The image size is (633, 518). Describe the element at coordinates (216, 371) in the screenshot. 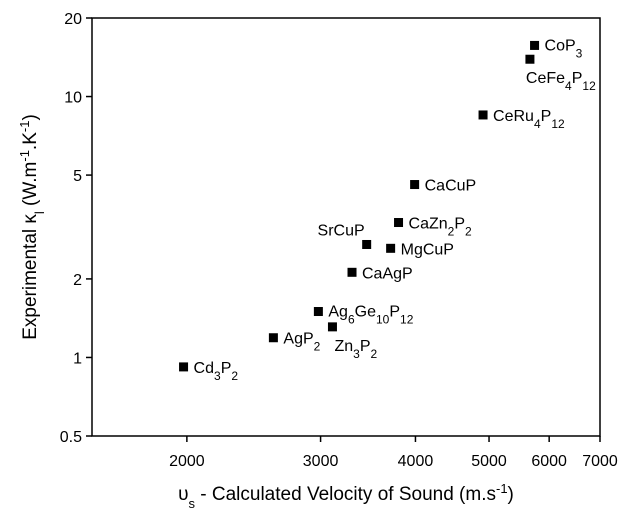

I see `point-label: Cd3P2` at that location.